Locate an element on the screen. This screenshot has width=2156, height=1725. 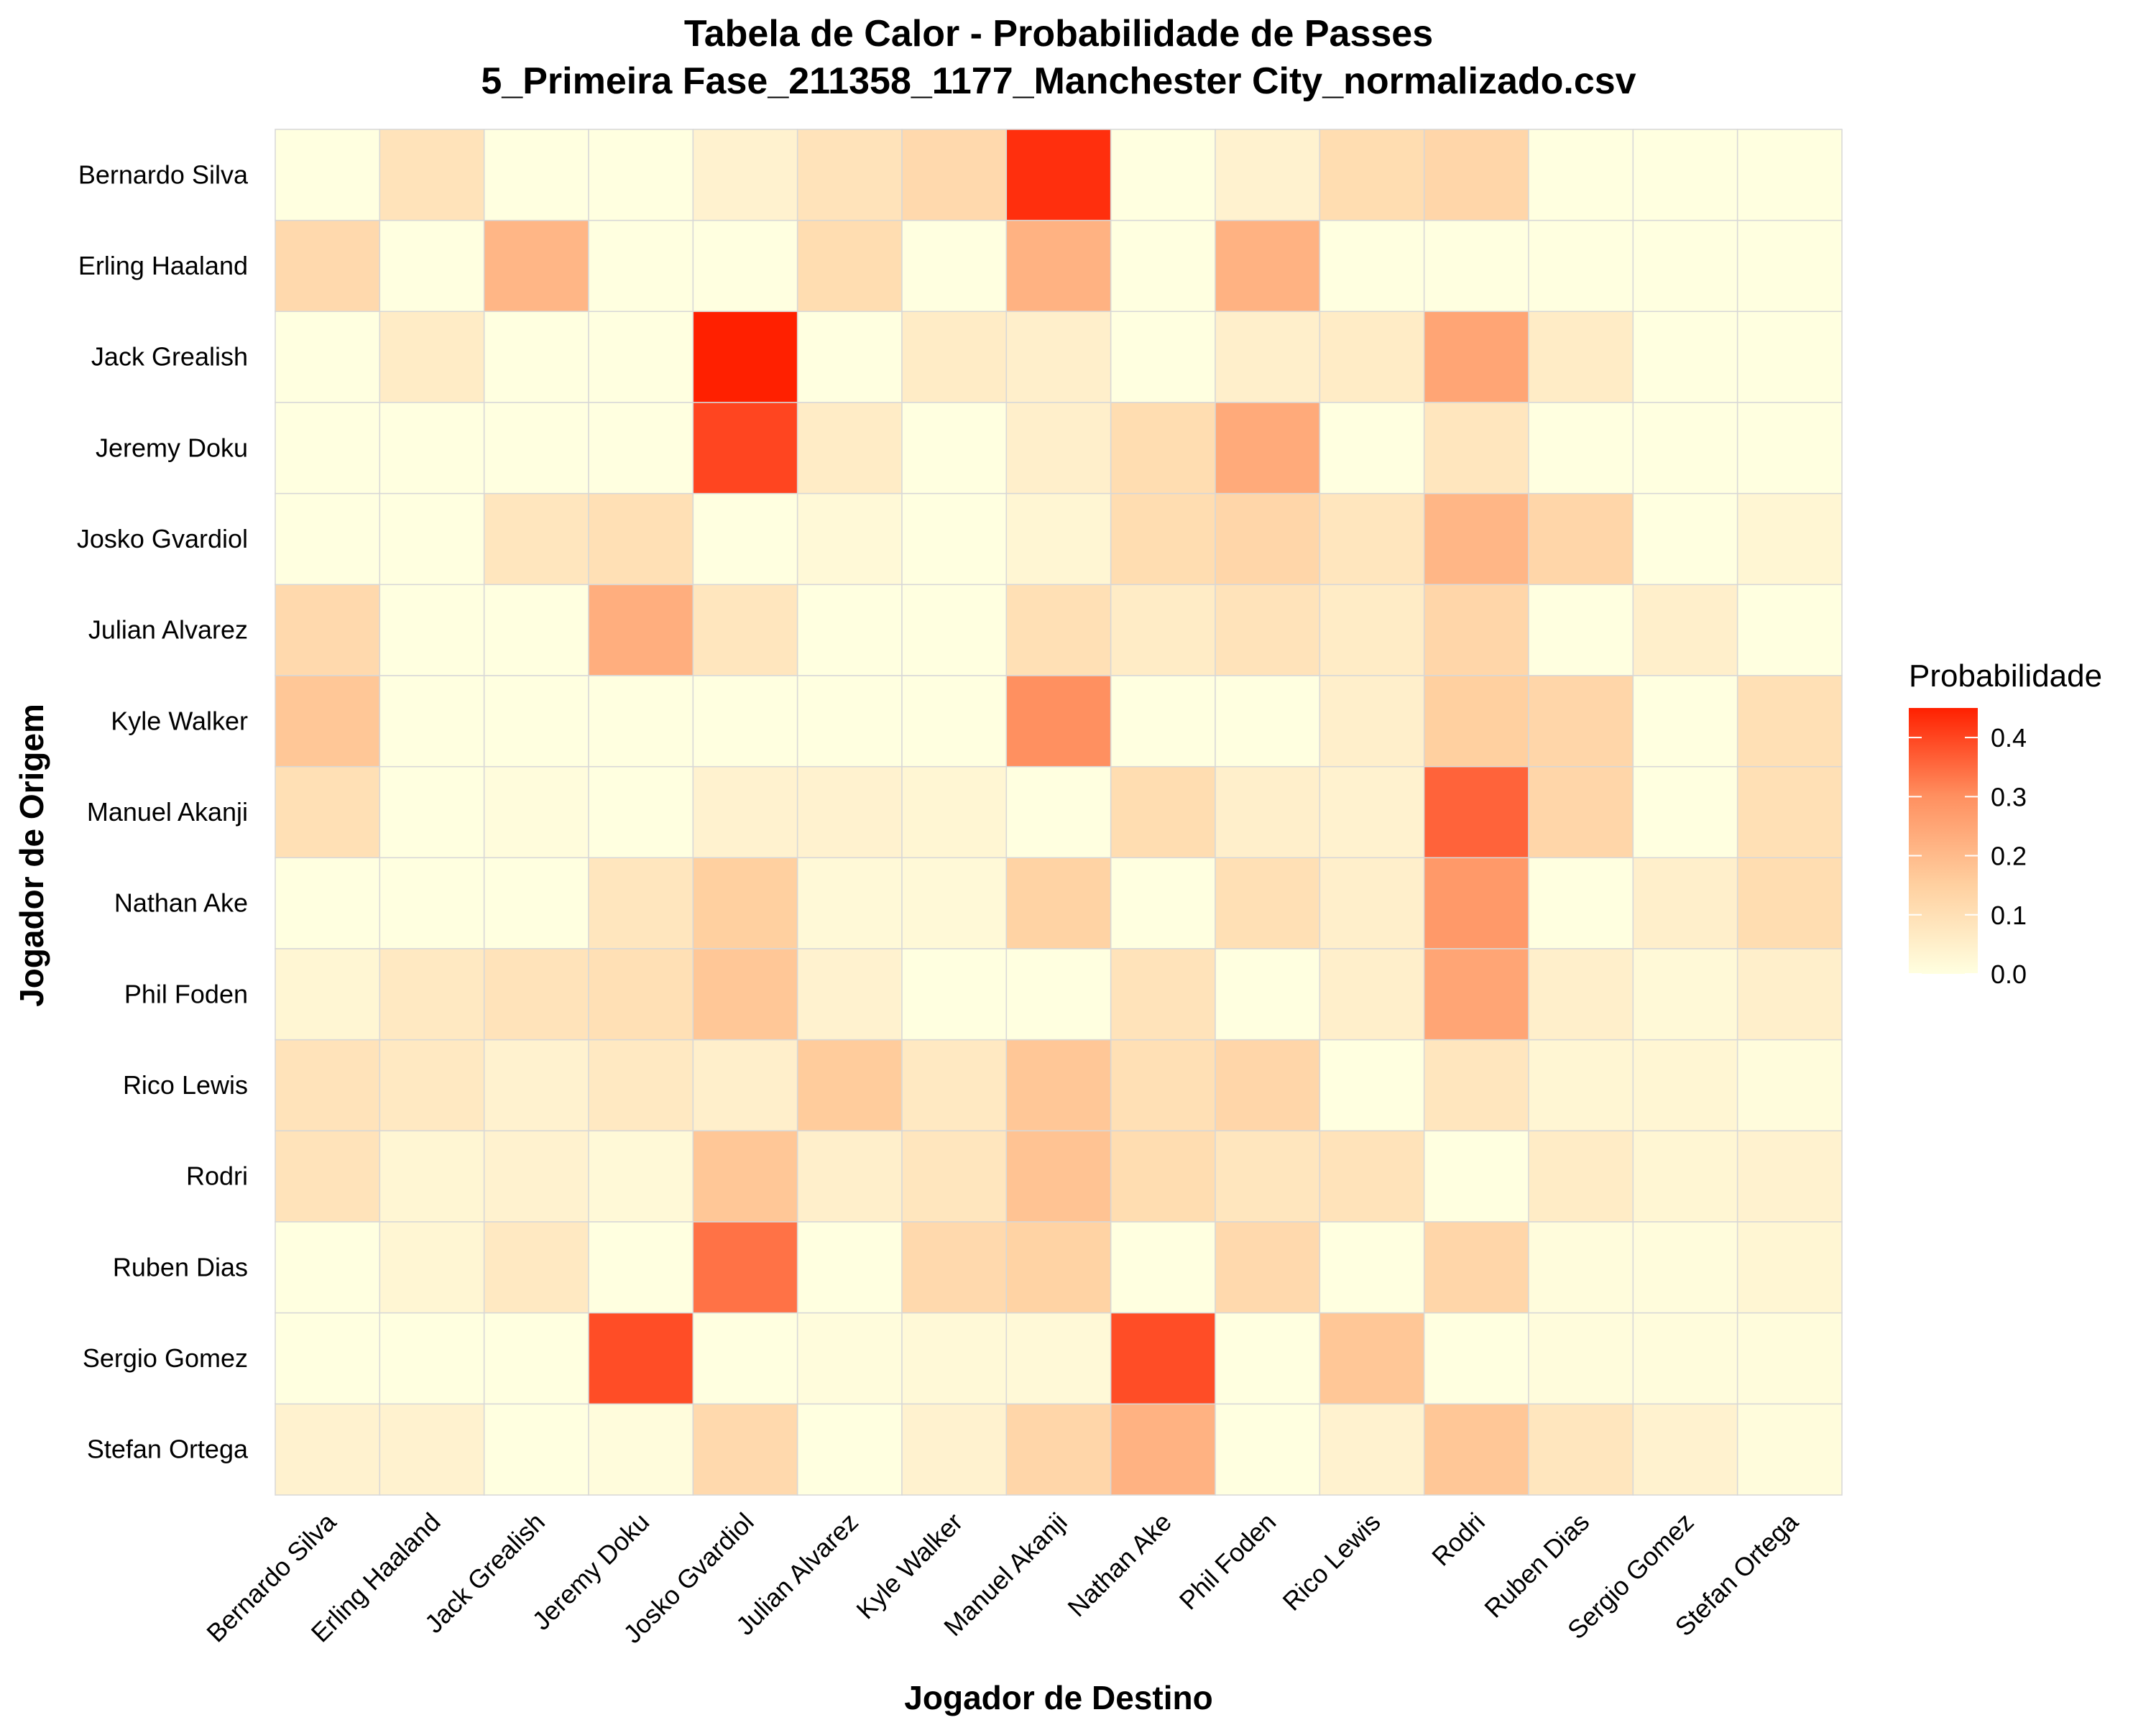
x-tick-label: Ruben Dias is located at coordinates (1537, 1565).